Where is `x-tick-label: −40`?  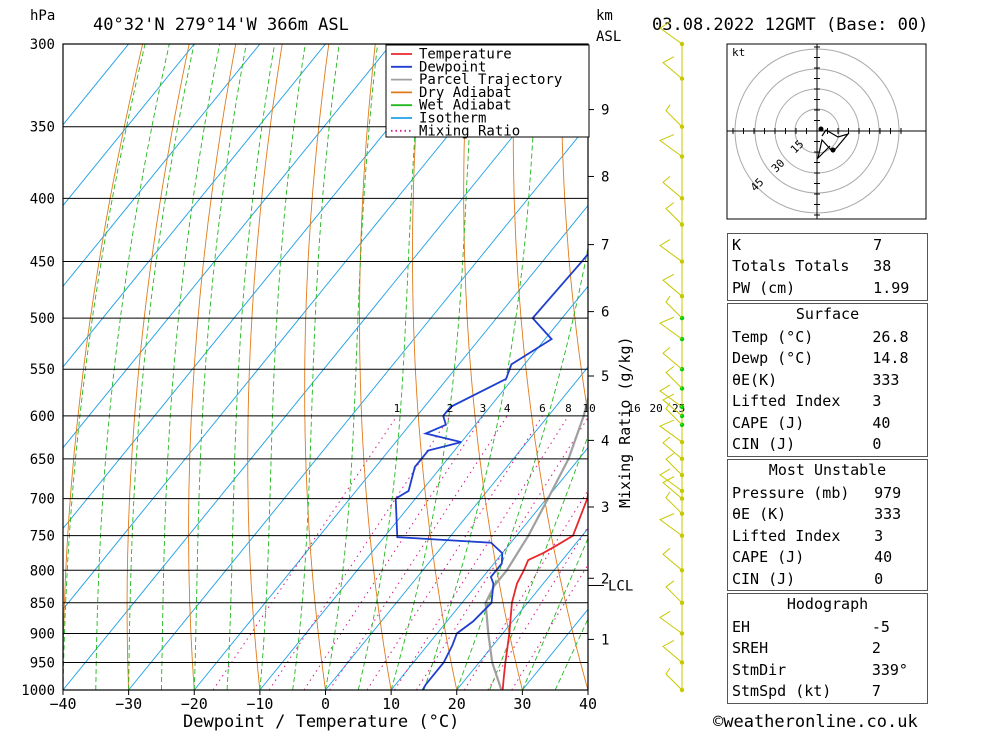
x-tick-label: −40 is located at coordinates (62, 704).